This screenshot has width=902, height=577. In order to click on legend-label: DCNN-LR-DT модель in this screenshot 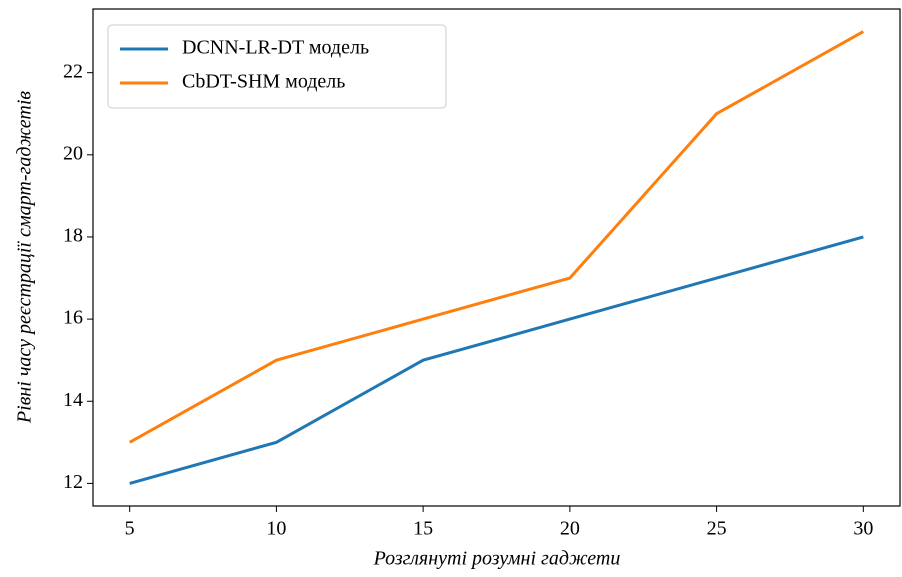, I will do `click(275, 48)`.